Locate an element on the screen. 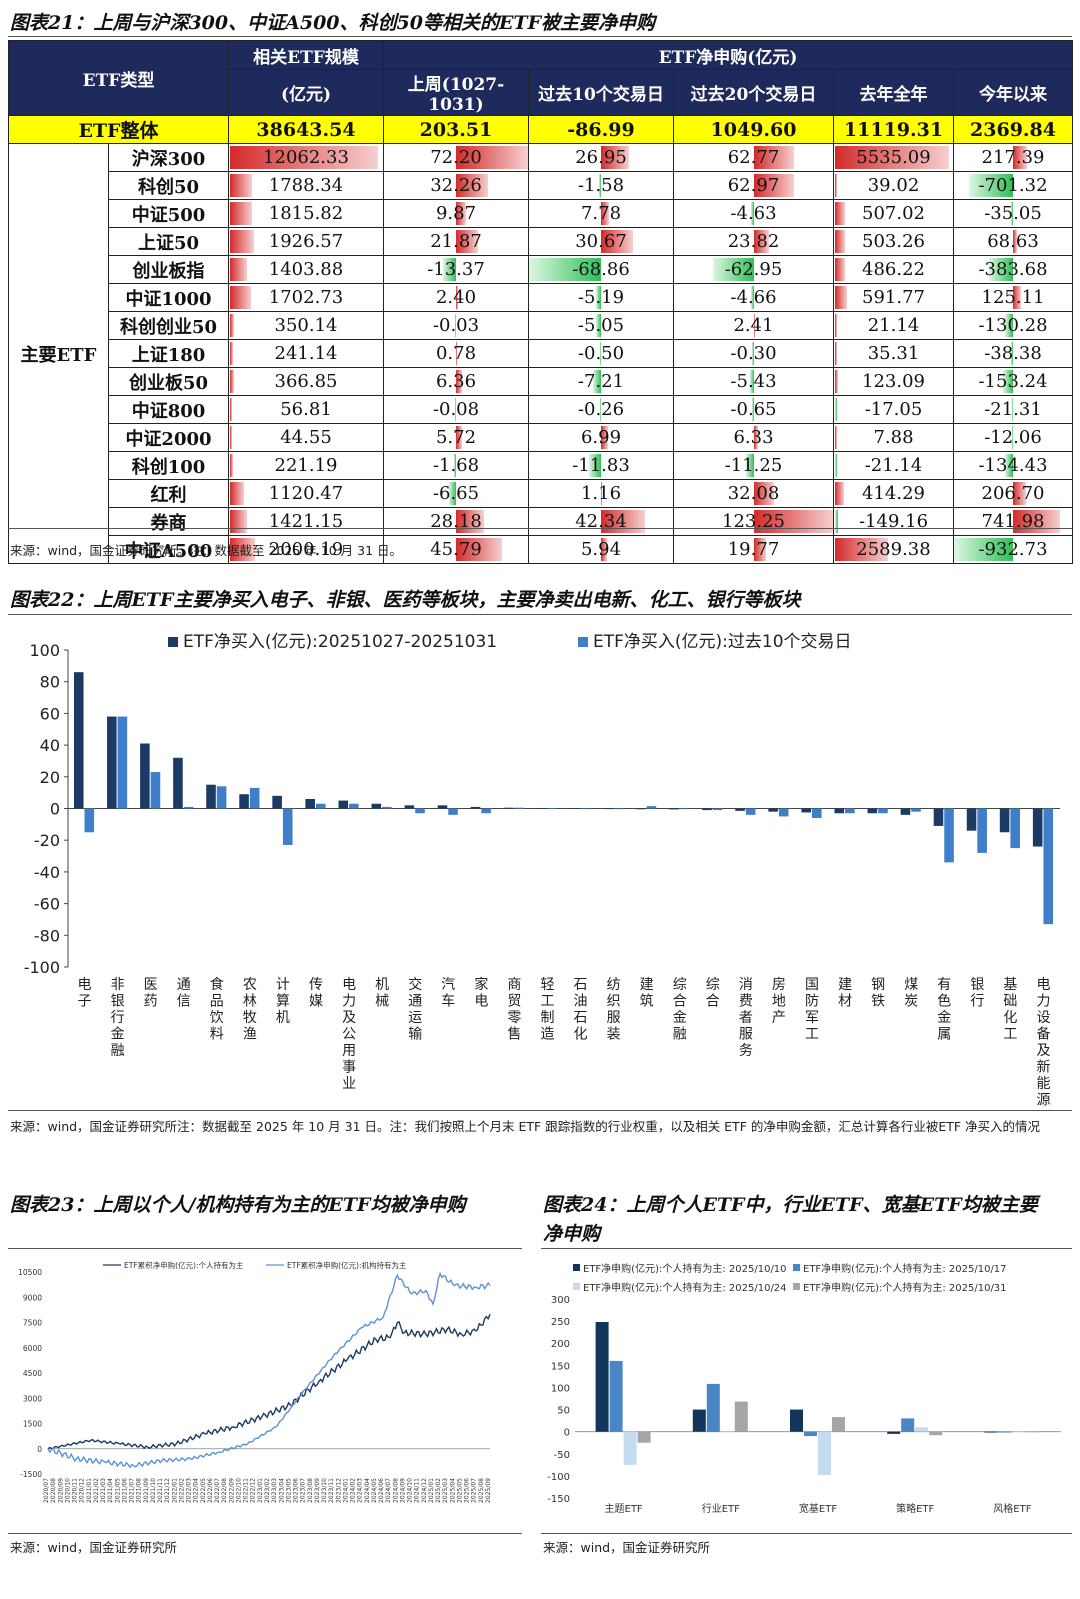  cell-value: 5535.09 is located at coordinates (893, 157).